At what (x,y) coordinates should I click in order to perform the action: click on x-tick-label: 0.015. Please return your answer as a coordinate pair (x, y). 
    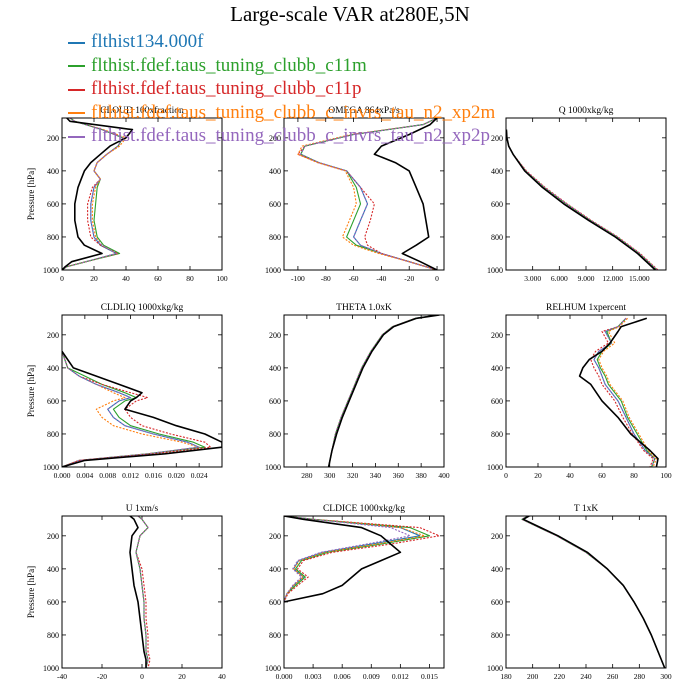
    Looking at the image, I should click on (429, 676).